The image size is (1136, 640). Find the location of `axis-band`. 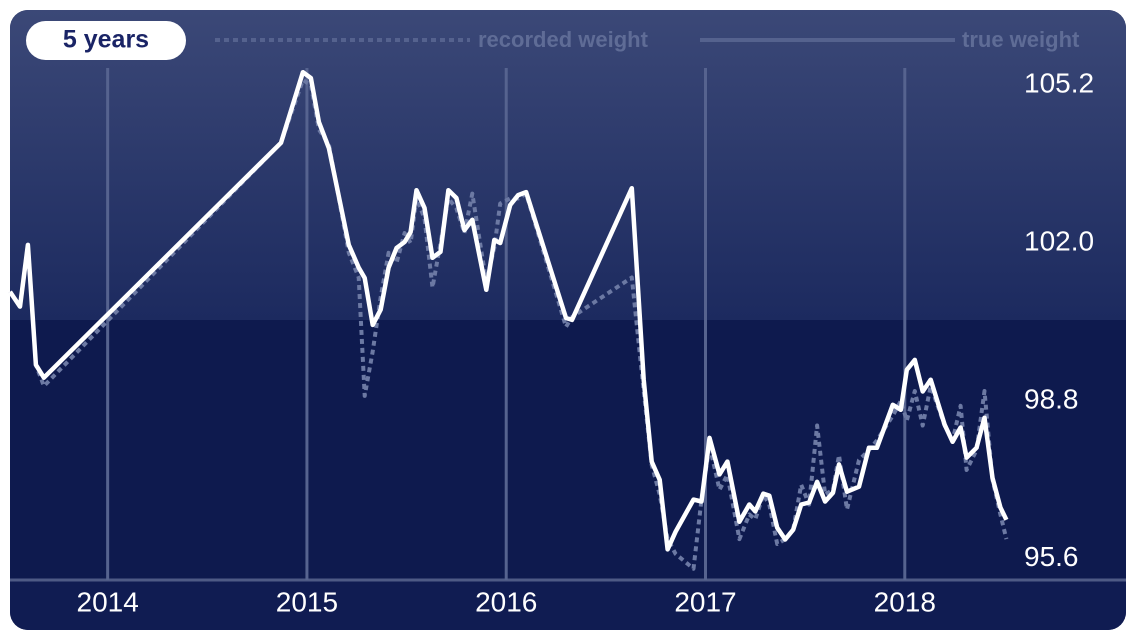

axis-band is located at coordinates (568, 605).